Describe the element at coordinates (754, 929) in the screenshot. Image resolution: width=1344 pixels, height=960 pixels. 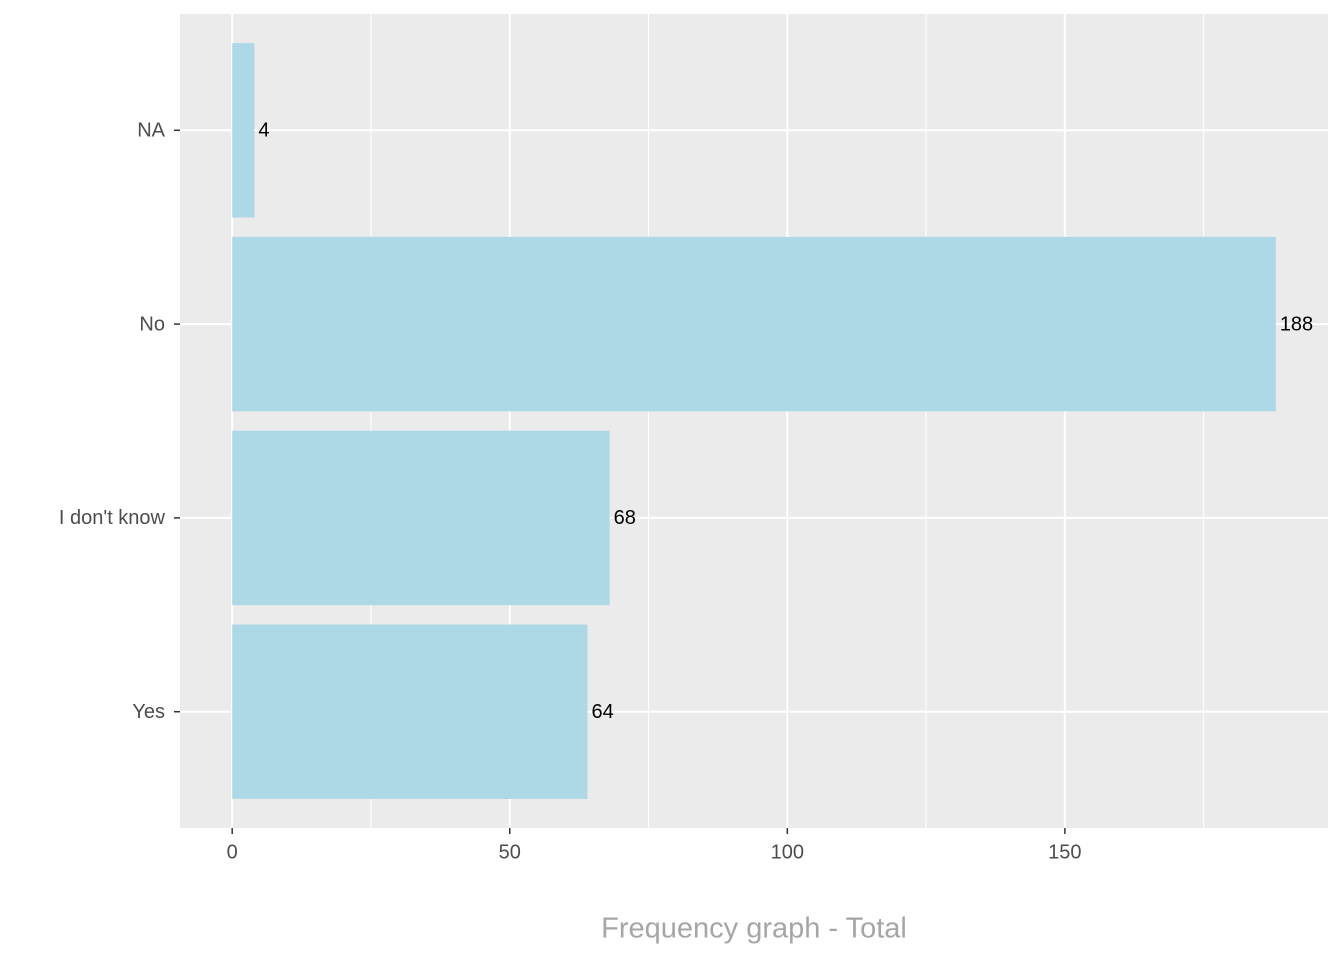
I see `x-axis-title: Frequency graph - Total` at that location.